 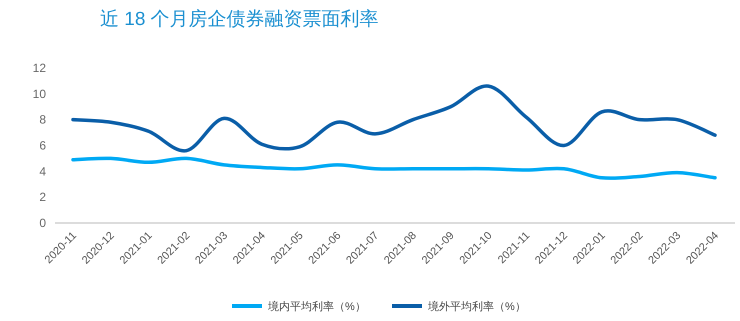 What do you see at coordinates (42, 145) in the screenshot?
I see `y-tick-label: 6` at bounding box center [42, 145].